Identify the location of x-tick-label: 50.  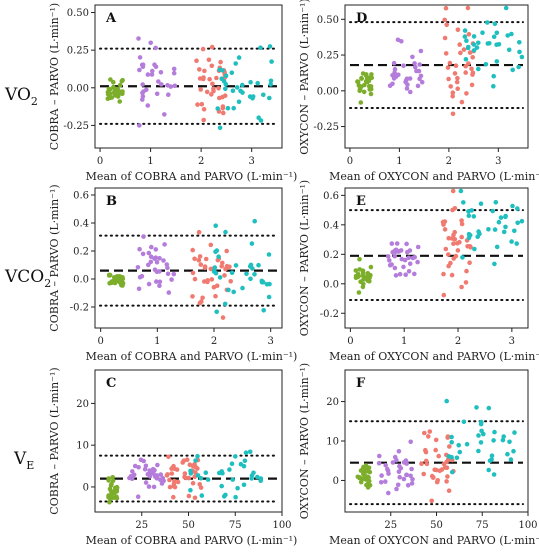
(436, 525).